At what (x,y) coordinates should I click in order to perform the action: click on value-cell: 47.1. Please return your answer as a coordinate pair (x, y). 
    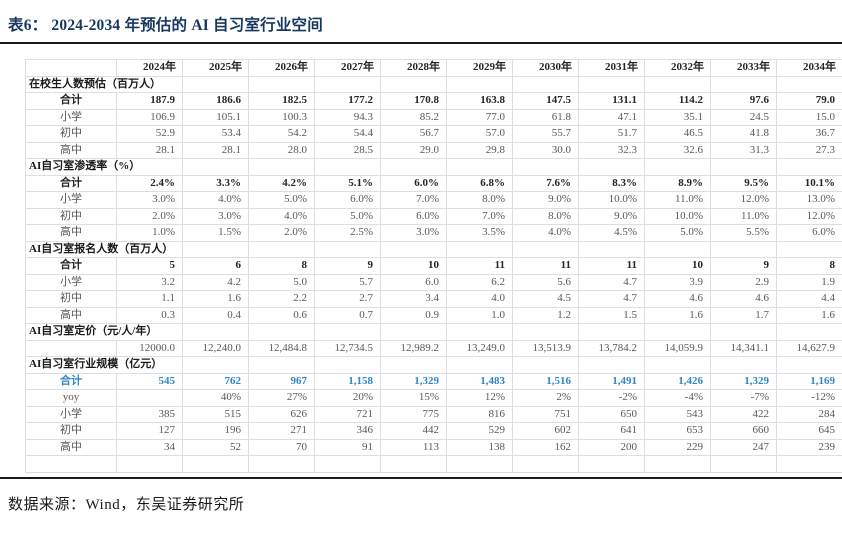
    Looking at the image, I should click on (611, 117).